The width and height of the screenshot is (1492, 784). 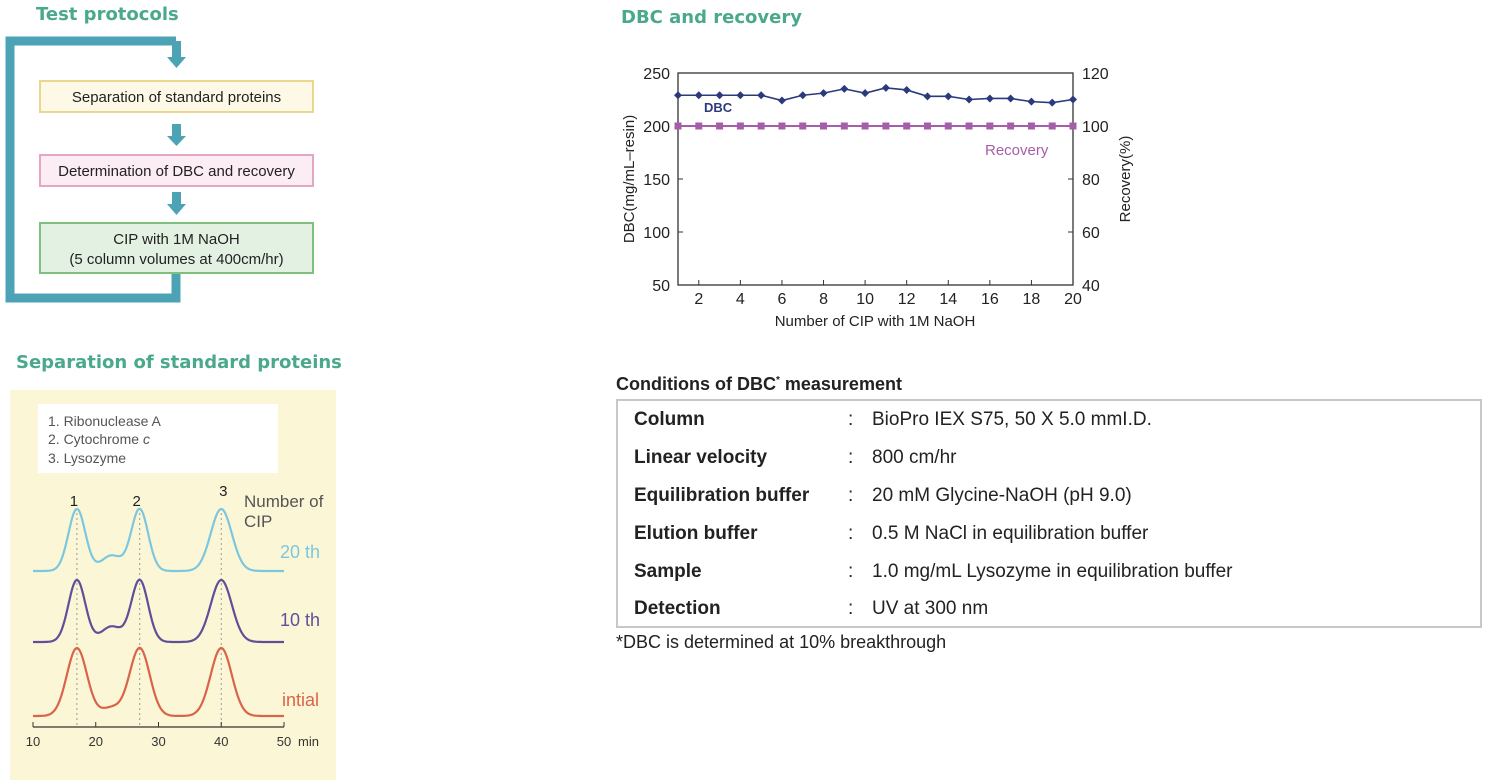 I want to click on condition-value: UV at 300 nm, so click(x=930, y=608).